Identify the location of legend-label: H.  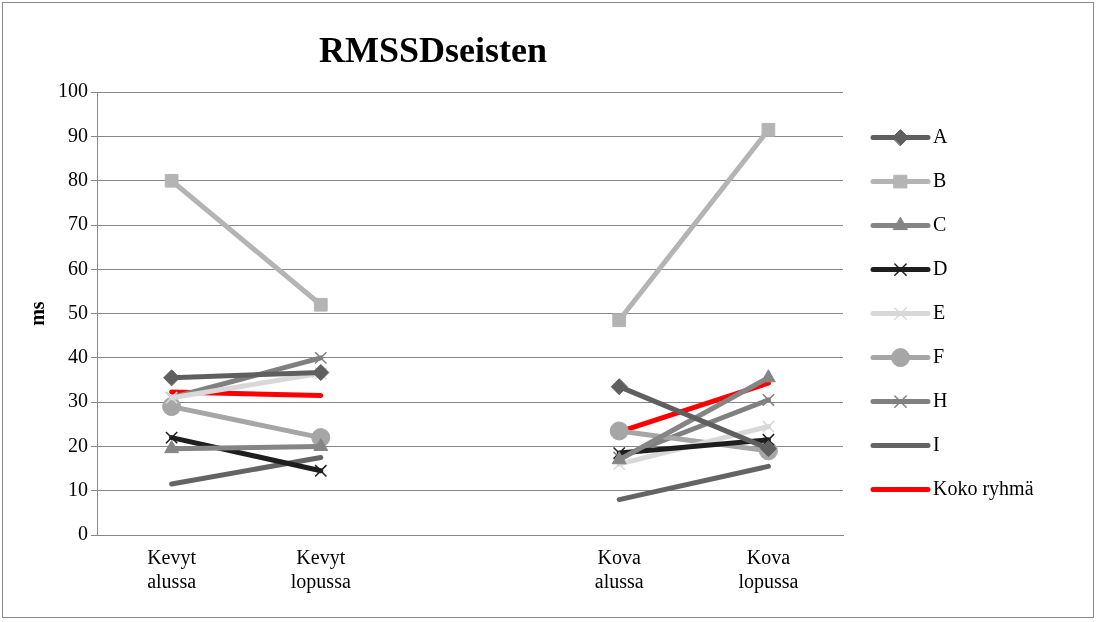
(940, 399).